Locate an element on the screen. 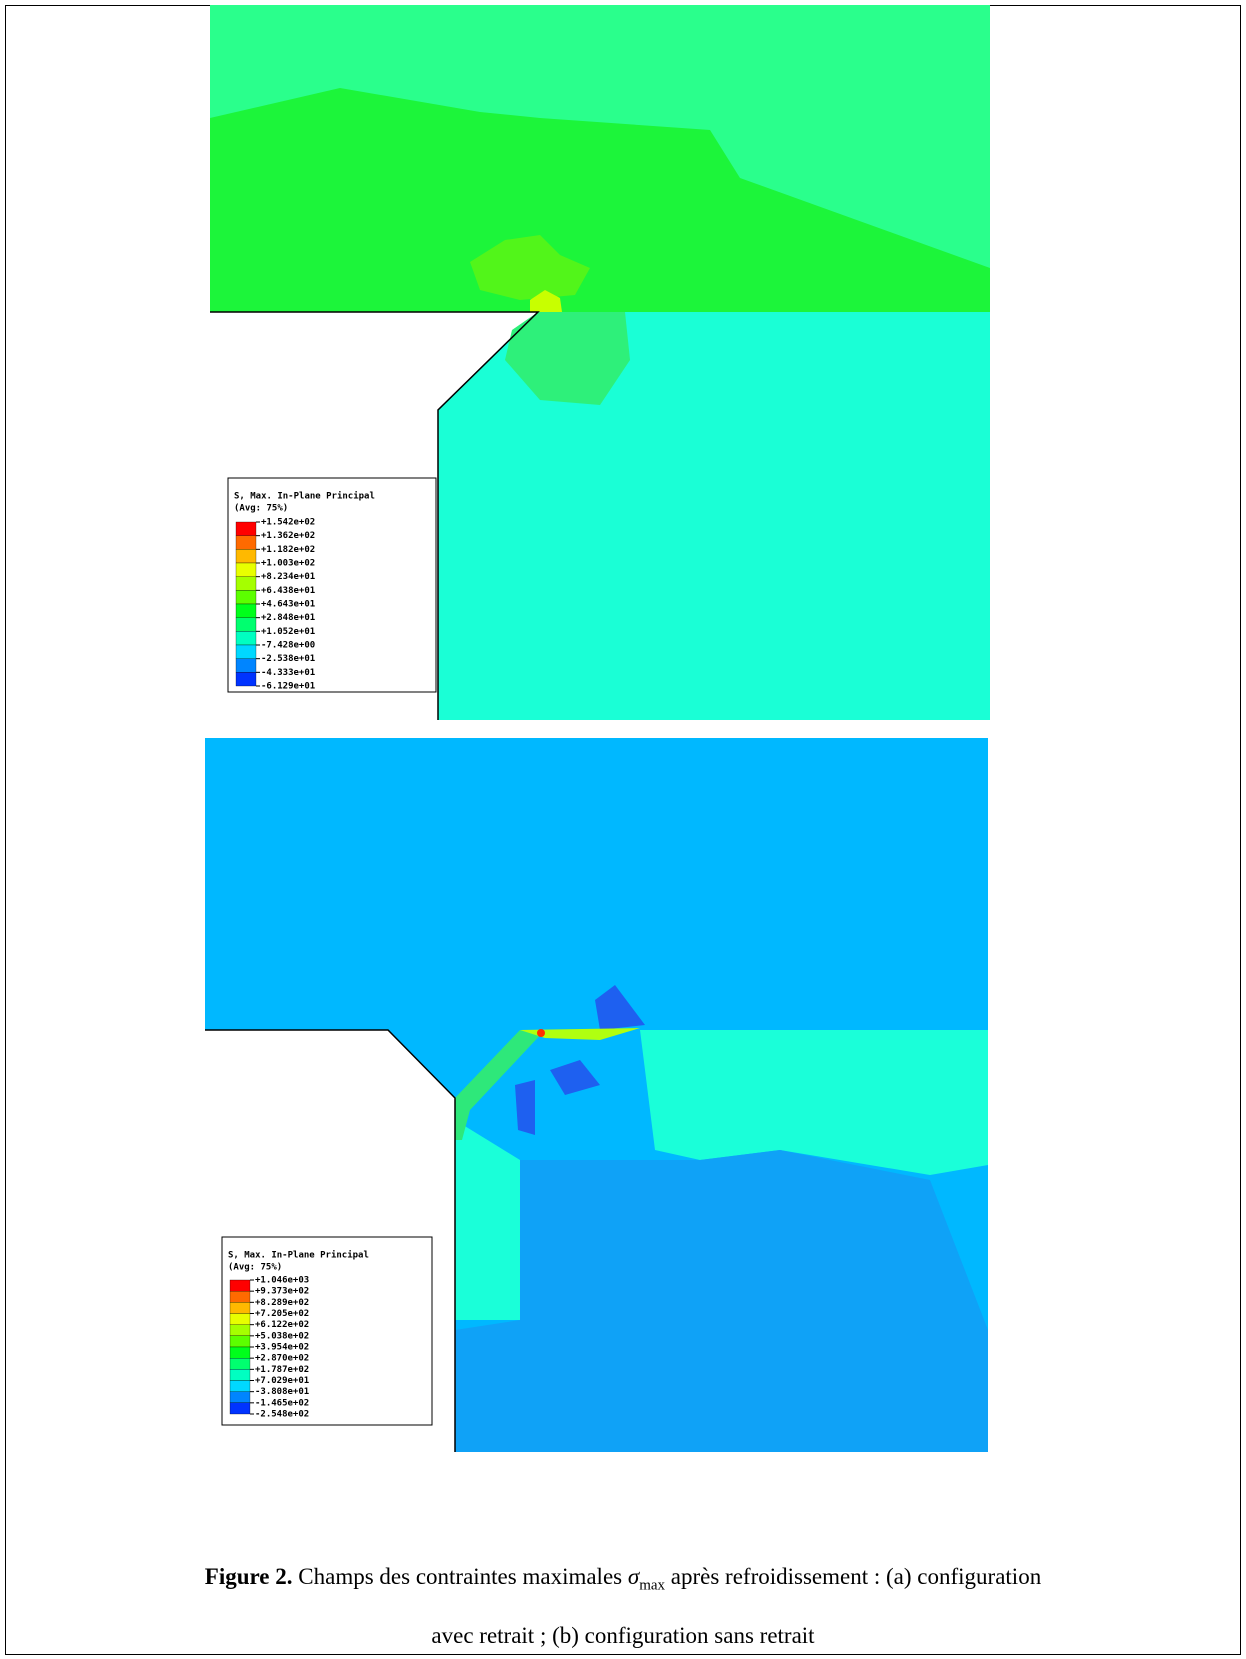 The width and height of the screenshot is (1246, 1659). legend-label: -7.428e+00 is located at coordinates (288, 646).